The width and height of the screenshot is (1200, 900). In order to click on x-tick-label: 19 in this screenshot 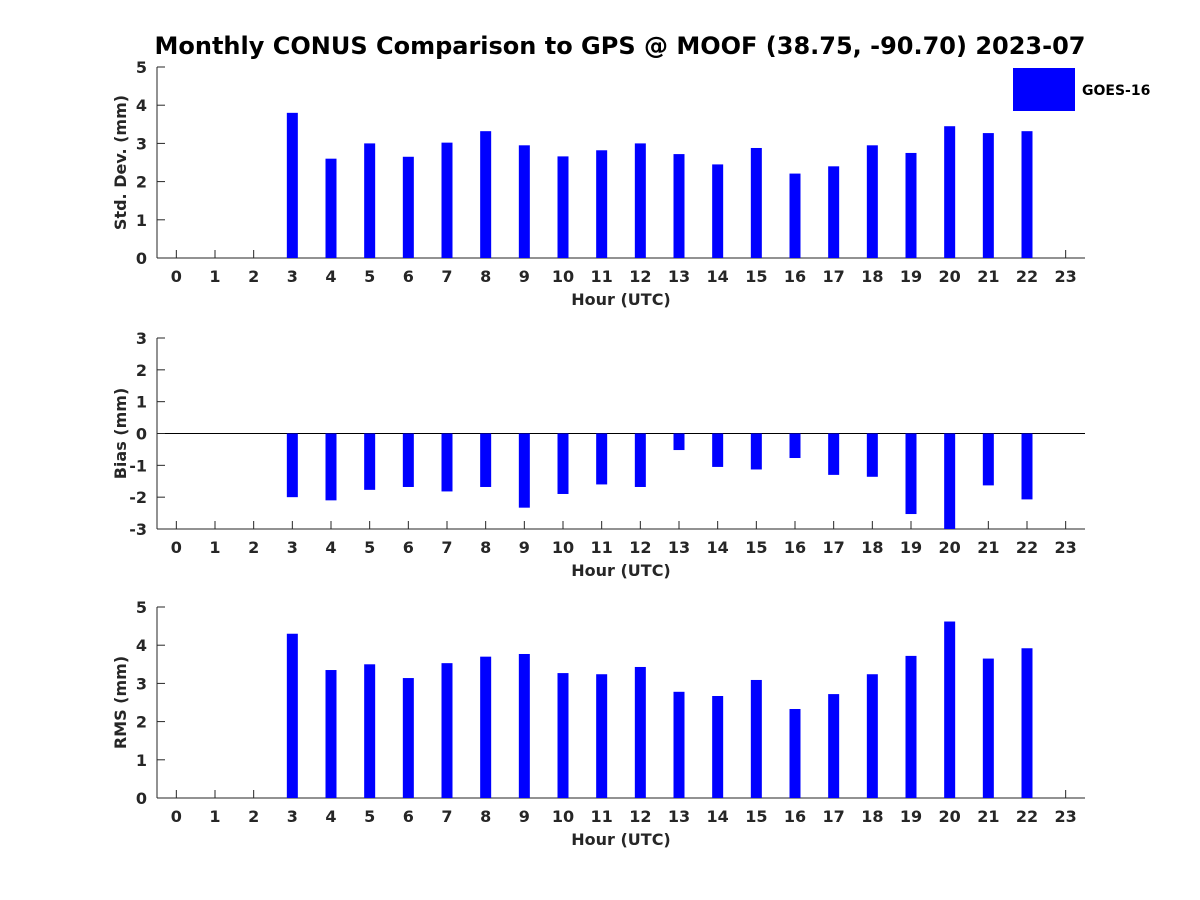, I will do `click(911, 816)`.